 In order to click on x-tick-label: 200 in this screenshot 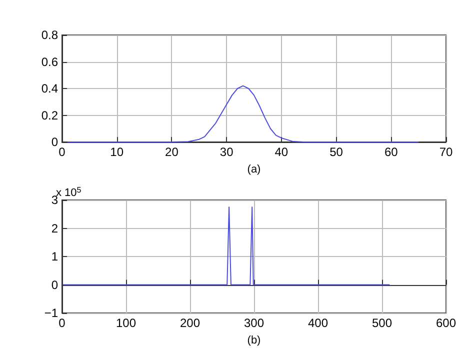, I will do `click(190, 323)`.